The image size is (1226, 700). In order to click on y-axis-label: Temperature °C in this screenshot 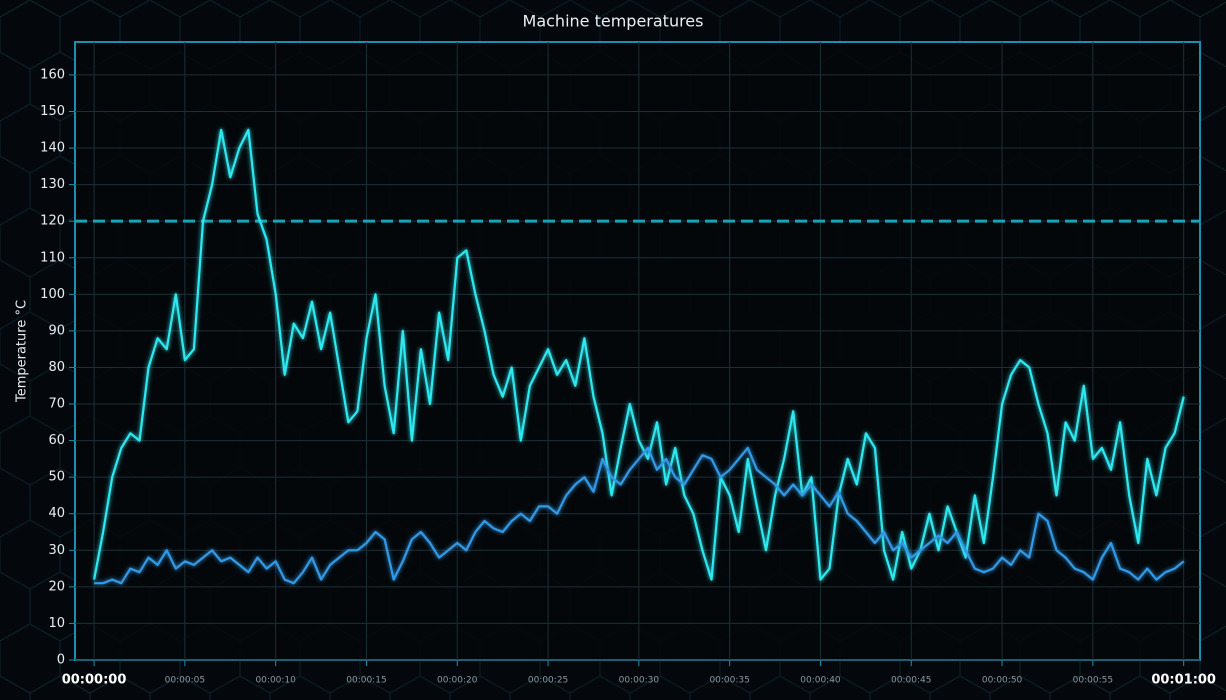, I will do `click(22, 351)`.